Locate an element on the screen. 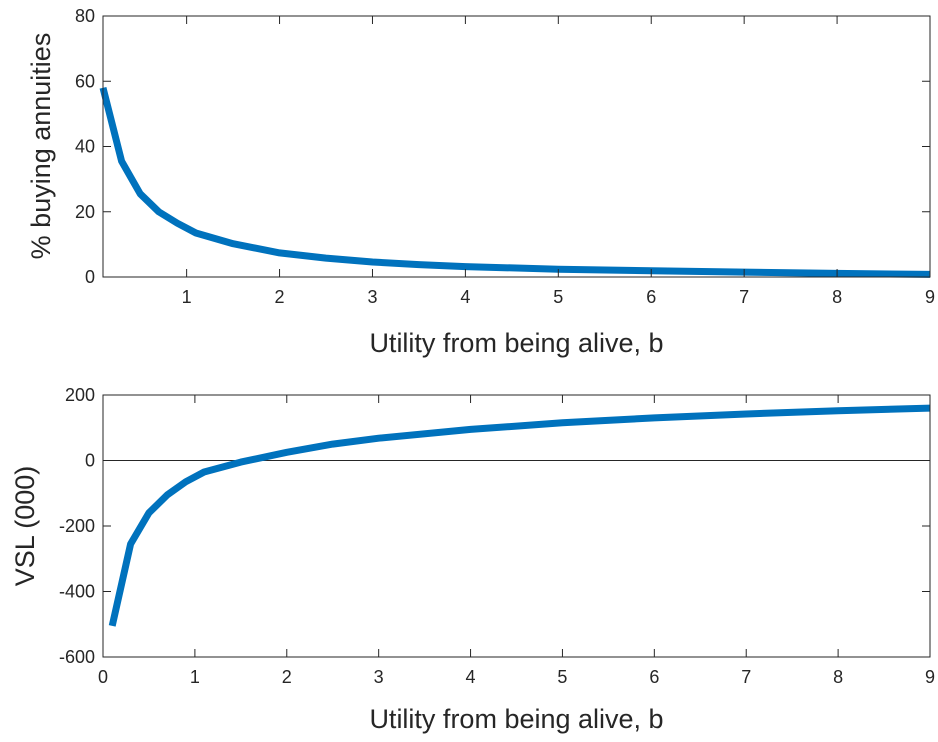 This screenshot has width=938, height=742. y-tick-label: -200 is located at coordinates (77, 526).